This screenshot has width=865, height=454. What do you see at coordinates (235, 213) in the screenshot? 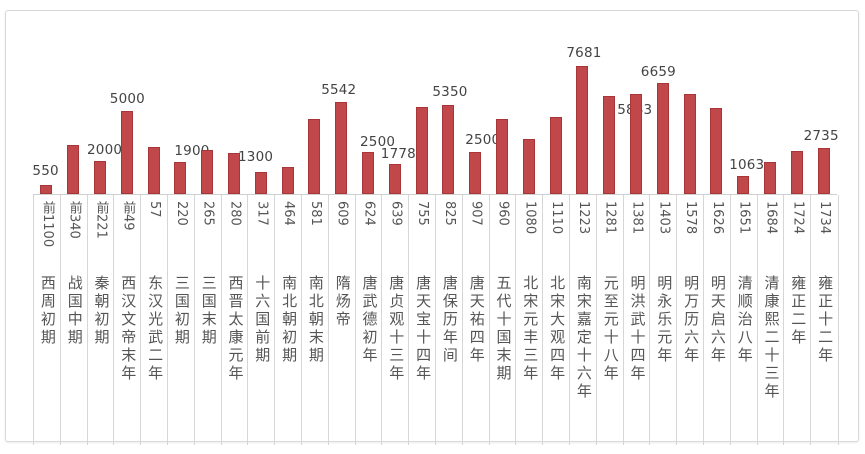
I see `year-label: 280` at bounding box center [235, 213].